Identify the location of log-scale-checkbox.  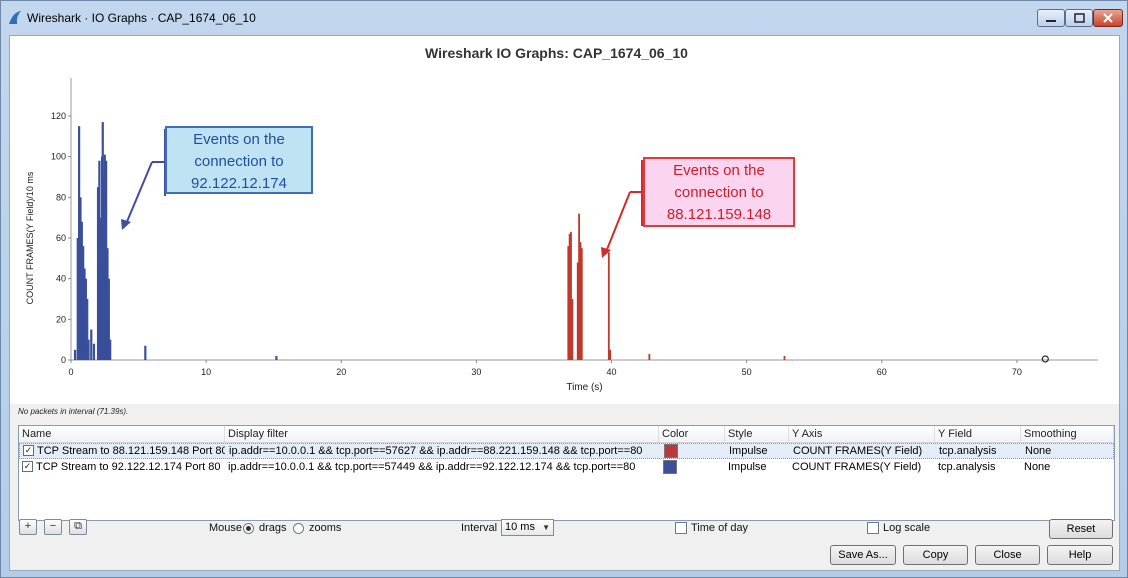
(873, 528).